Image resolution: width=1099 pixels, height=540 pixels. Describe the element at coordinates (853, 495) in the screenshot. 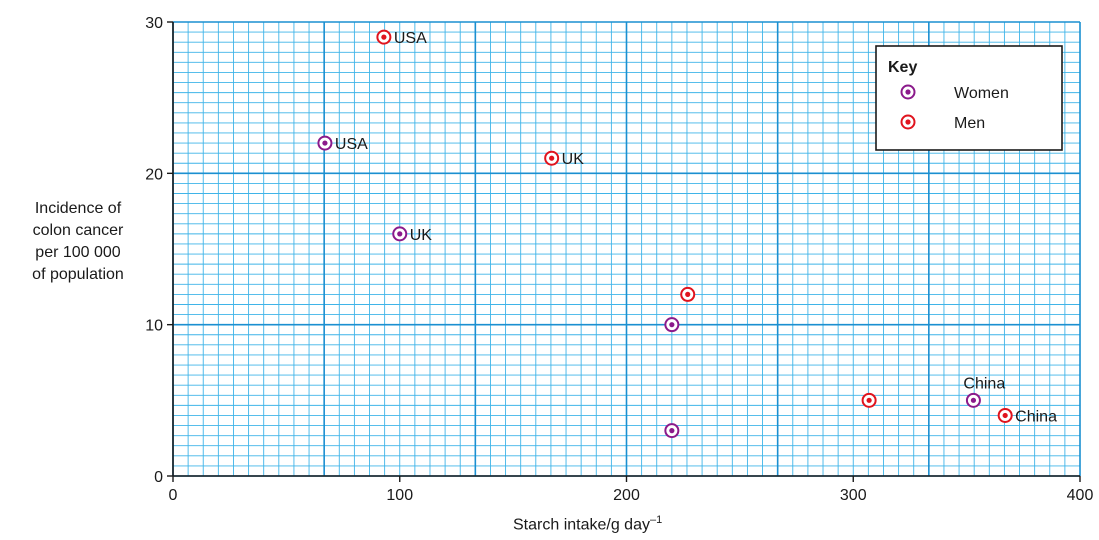

I see `x-tick-label: 300` at that location.